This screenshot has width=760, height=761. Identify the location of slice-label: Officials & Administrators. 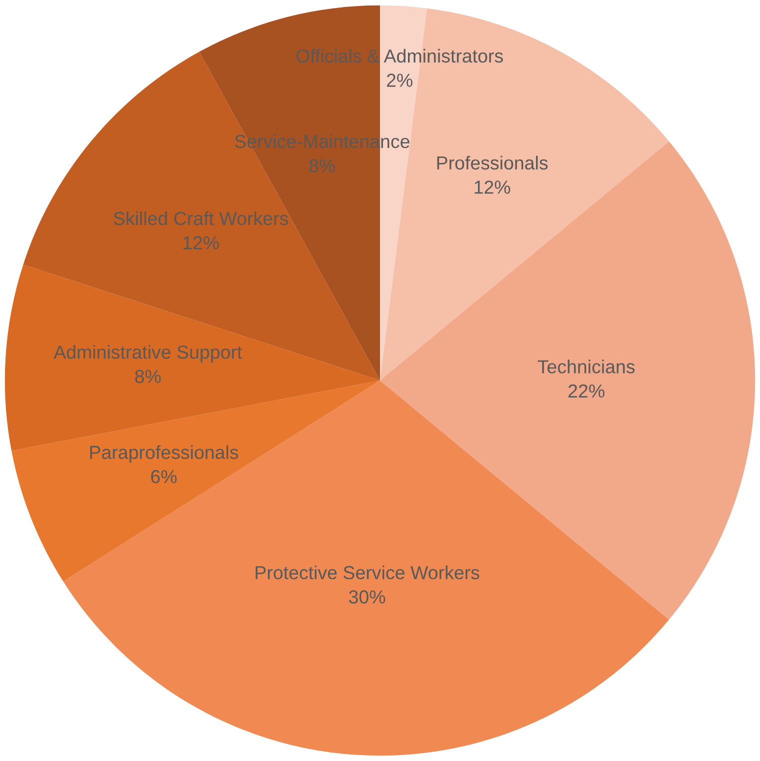
(399, 55).